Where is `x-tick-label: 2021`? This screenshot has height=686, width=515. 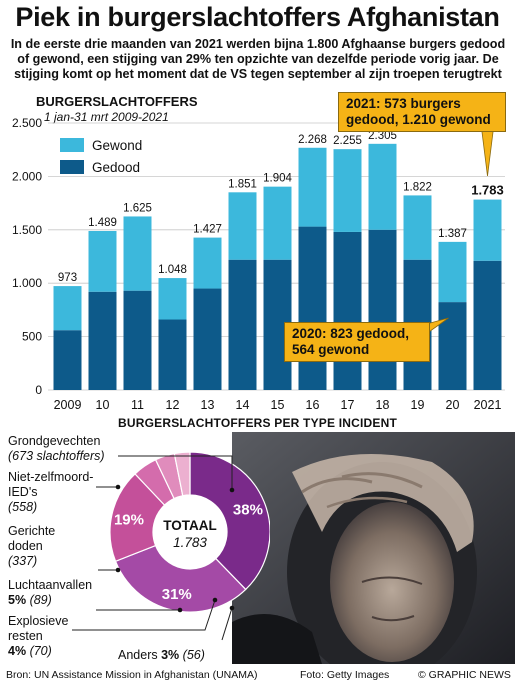 x-tick-label: 2021 is located at coordinates (488, 405).